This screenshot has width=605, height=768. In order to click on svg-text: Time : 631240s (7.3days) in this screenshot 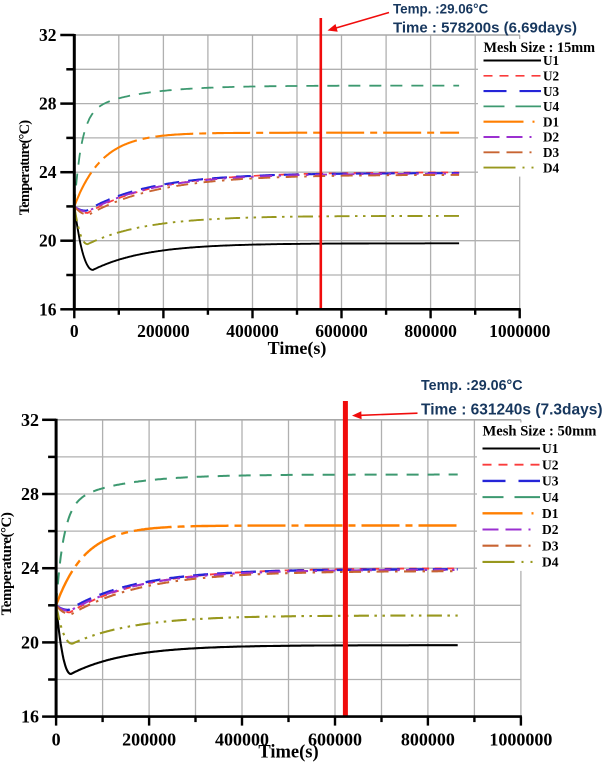, I will do `click(512, 410)`.